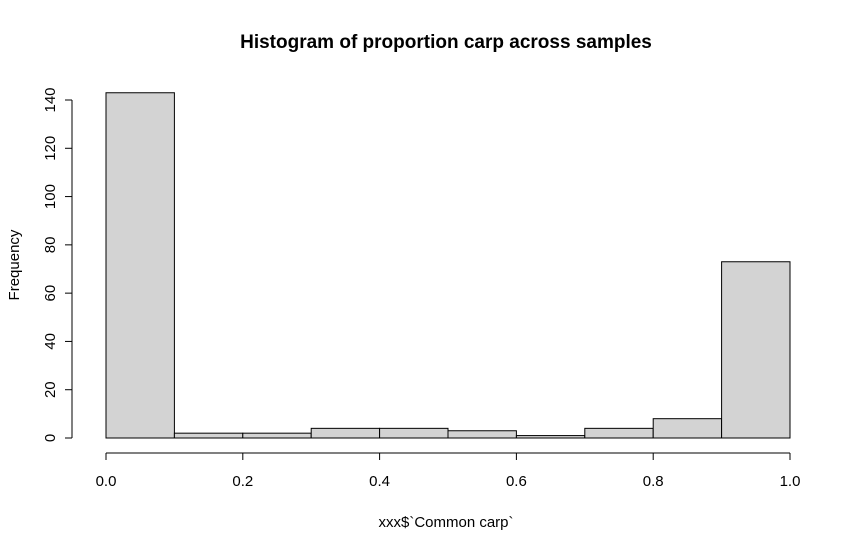 This screenshot has height=550, width=857. What do you see at coordinates (50, 293) in the screenshot?
I see `y-tick-label: 60` at bounding box center [50, 293].